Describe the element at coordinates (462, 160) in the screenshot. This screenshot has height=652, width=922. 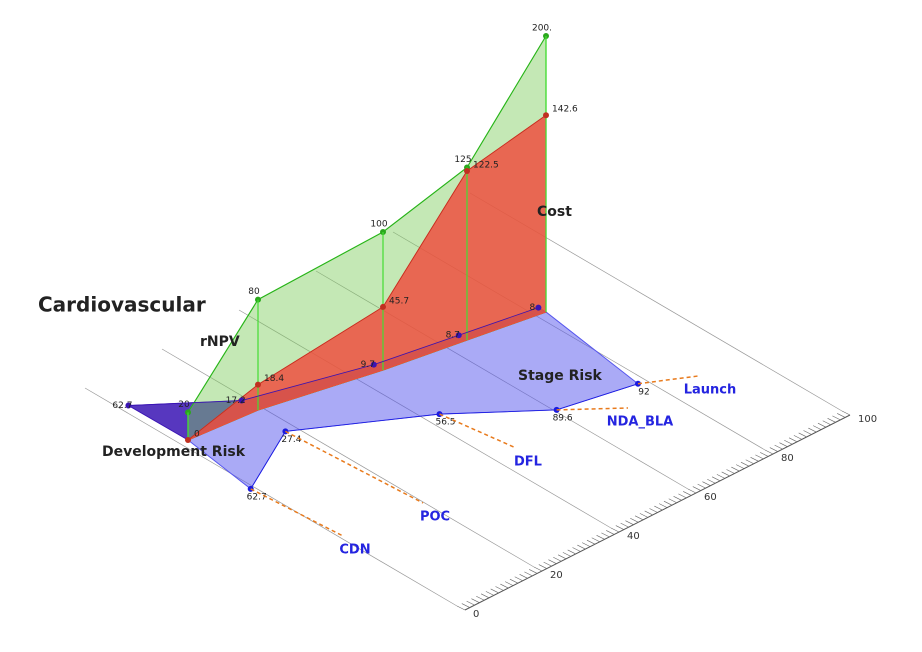
I see `data-label: 125` at that location.